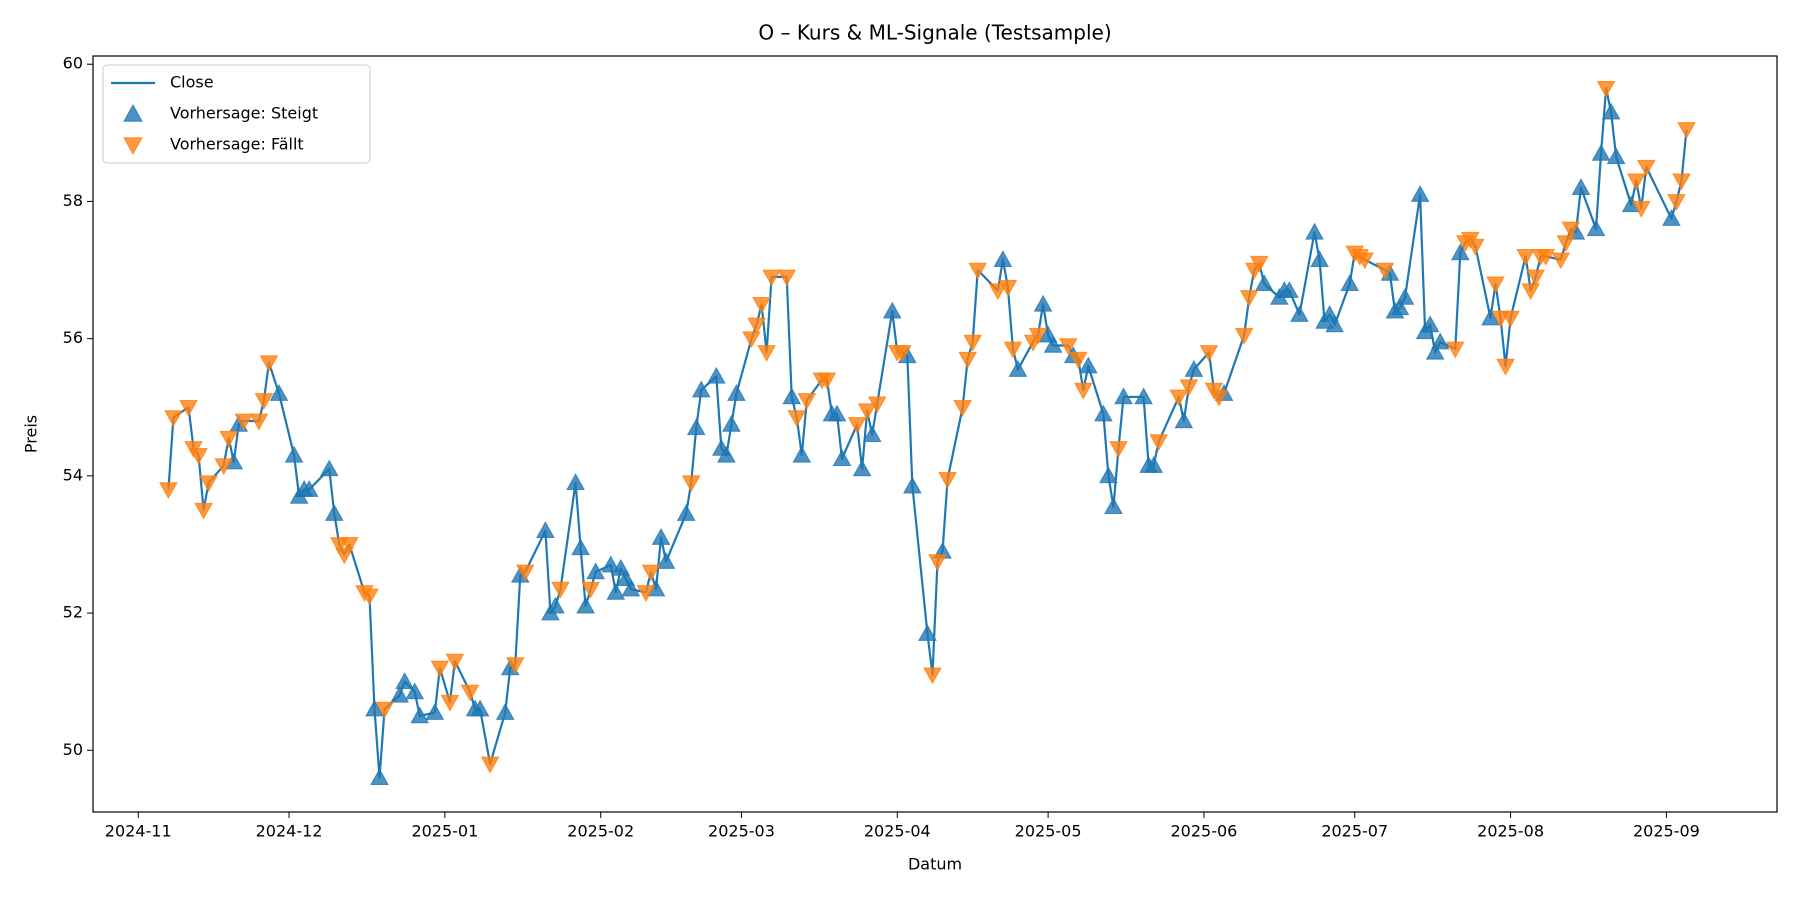  I want to click on y-tick-label: 58, so click(73, 200).